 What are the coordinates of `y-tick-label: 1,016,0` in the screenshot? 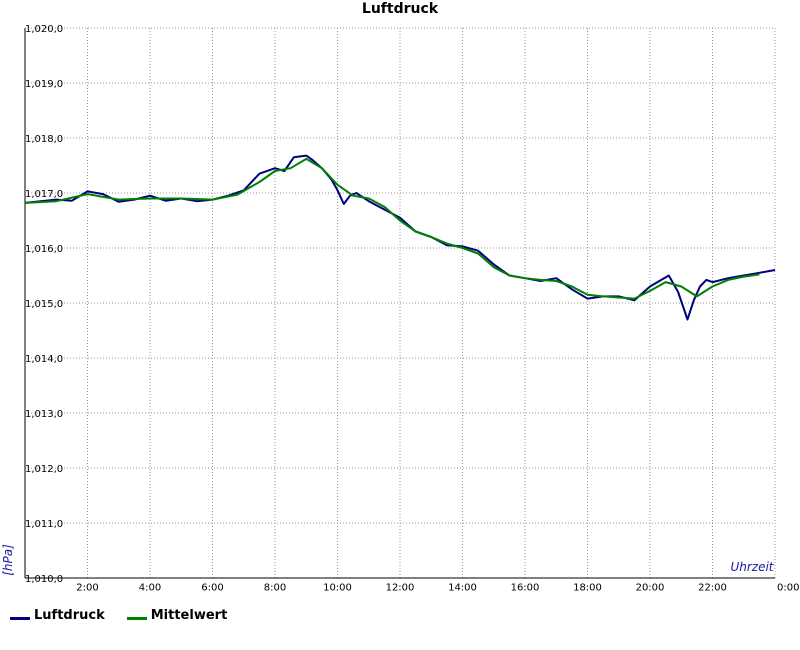 It's located at (44, 249).